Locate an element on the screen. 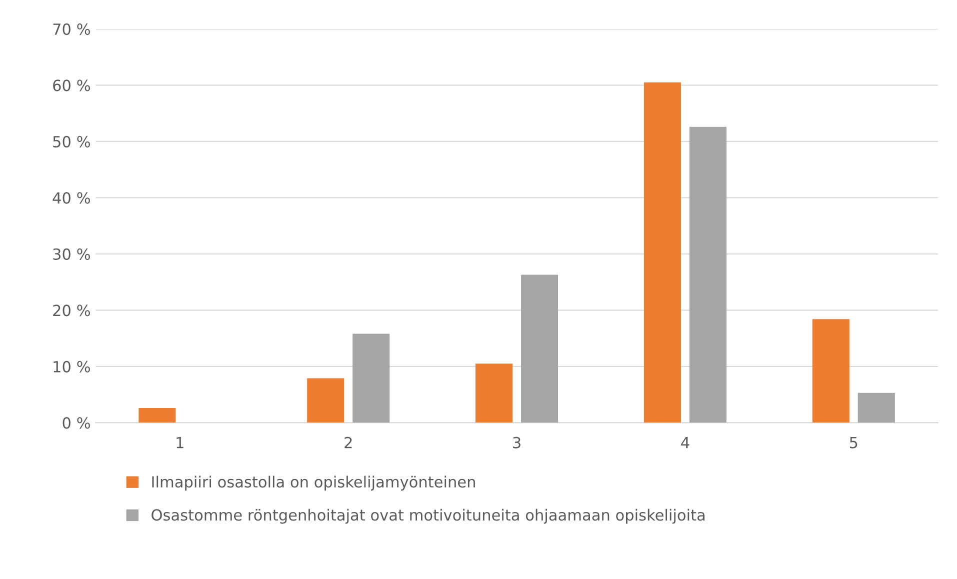 The image size is (957, 579). y-tick-label: 0 % is located at coordinates (76, 423).